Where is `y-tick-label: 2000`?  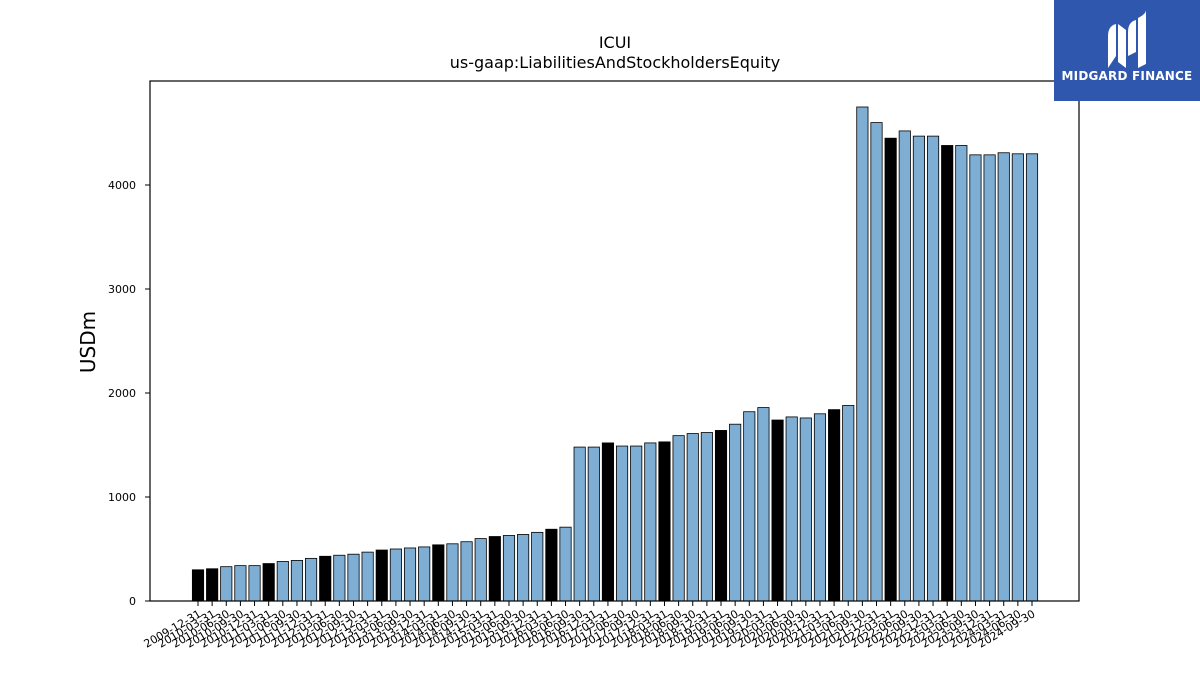
y-tick-label: 2000 is located at coordinates (122, 393).